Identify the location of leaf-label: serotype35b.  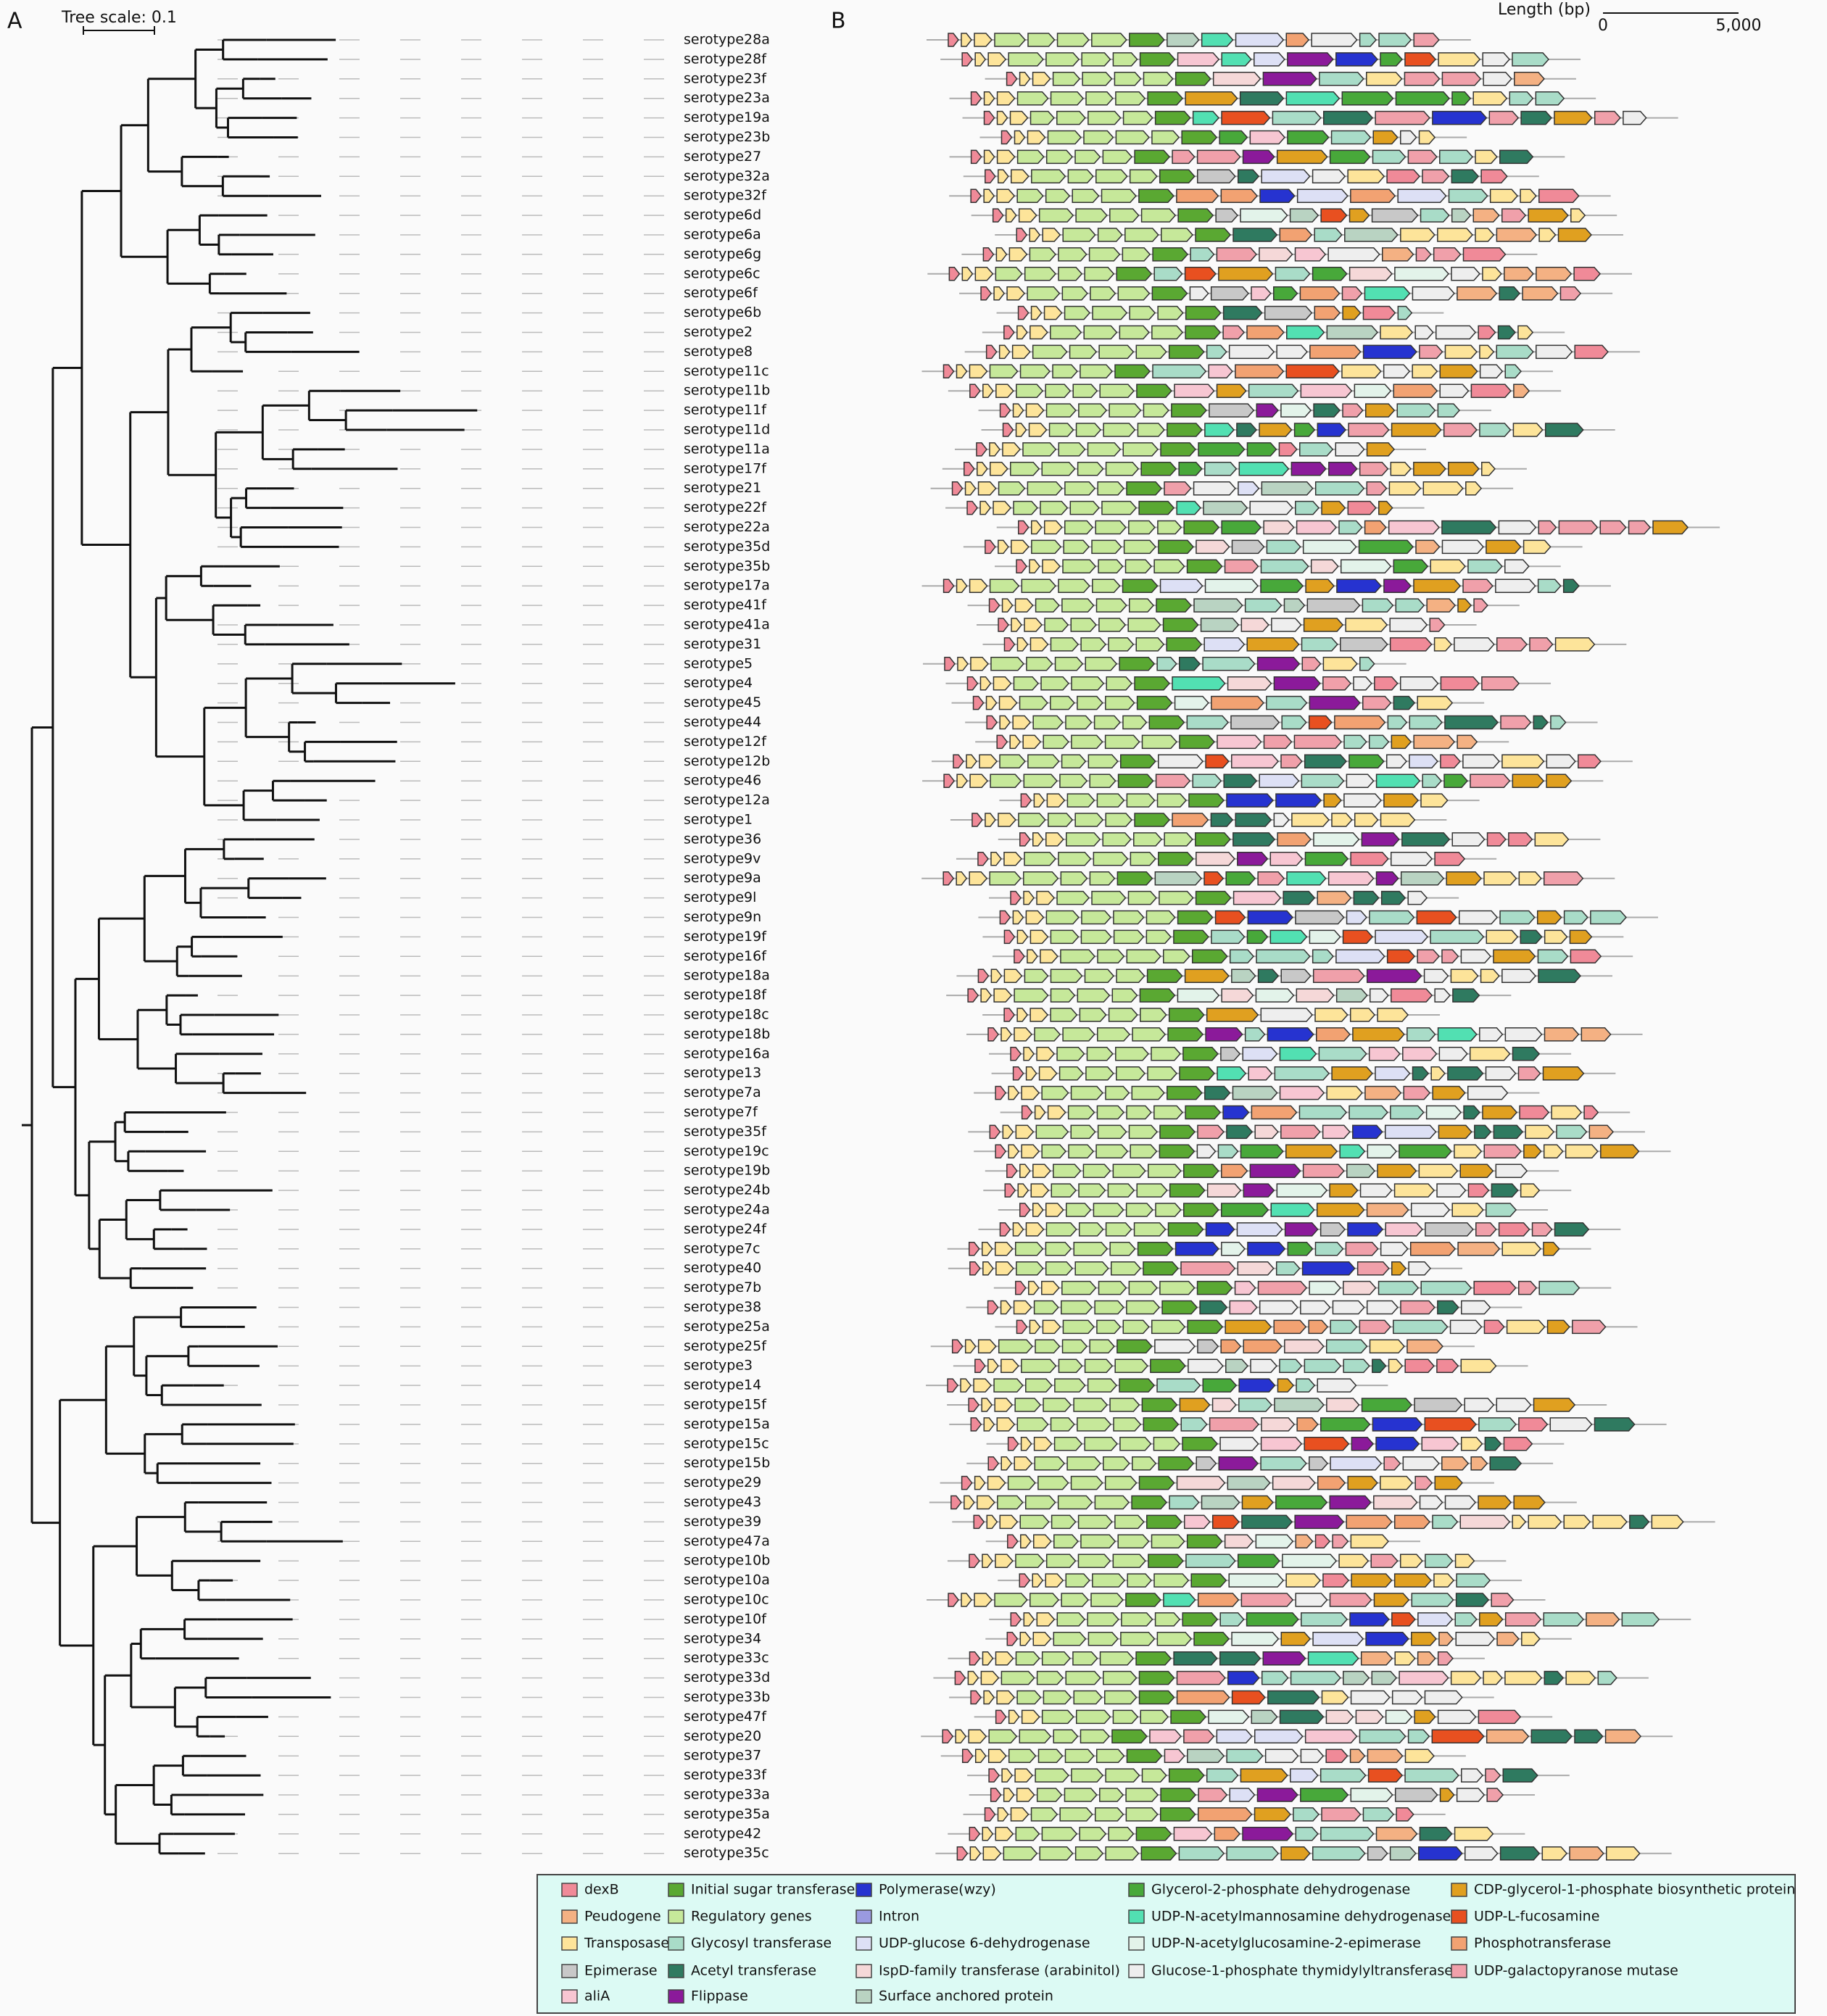
(727, 566).